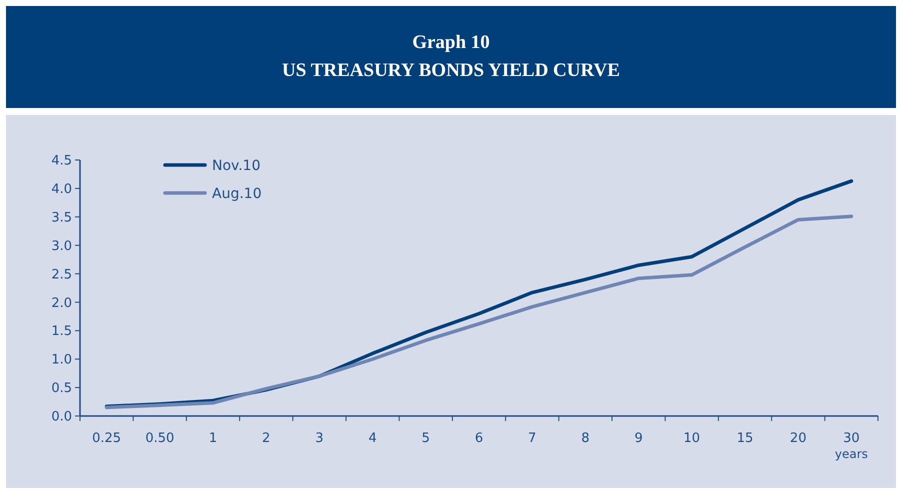 This screenshot has height=494, width=902. What do you see at coordinates (61, 417) in the screenshot?
I see `y-tick-label: 0.0` at bounding box center [61, 417].